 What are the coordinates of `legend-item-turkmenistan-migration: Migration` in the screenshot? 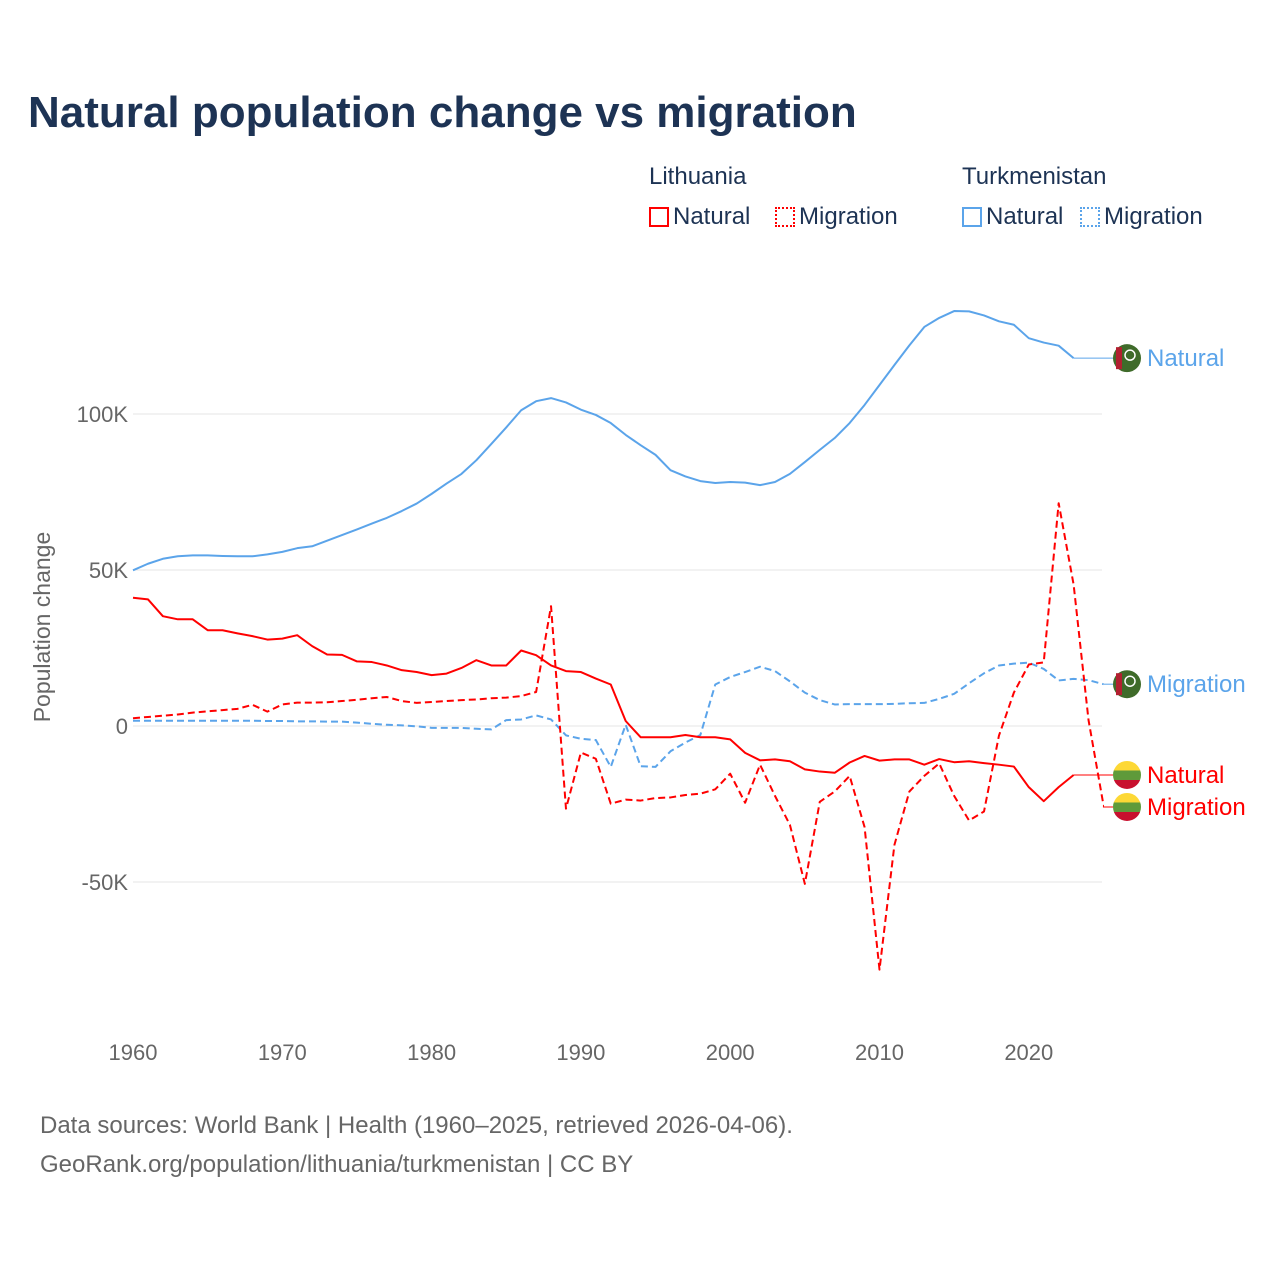 It's located at (1141, 217).